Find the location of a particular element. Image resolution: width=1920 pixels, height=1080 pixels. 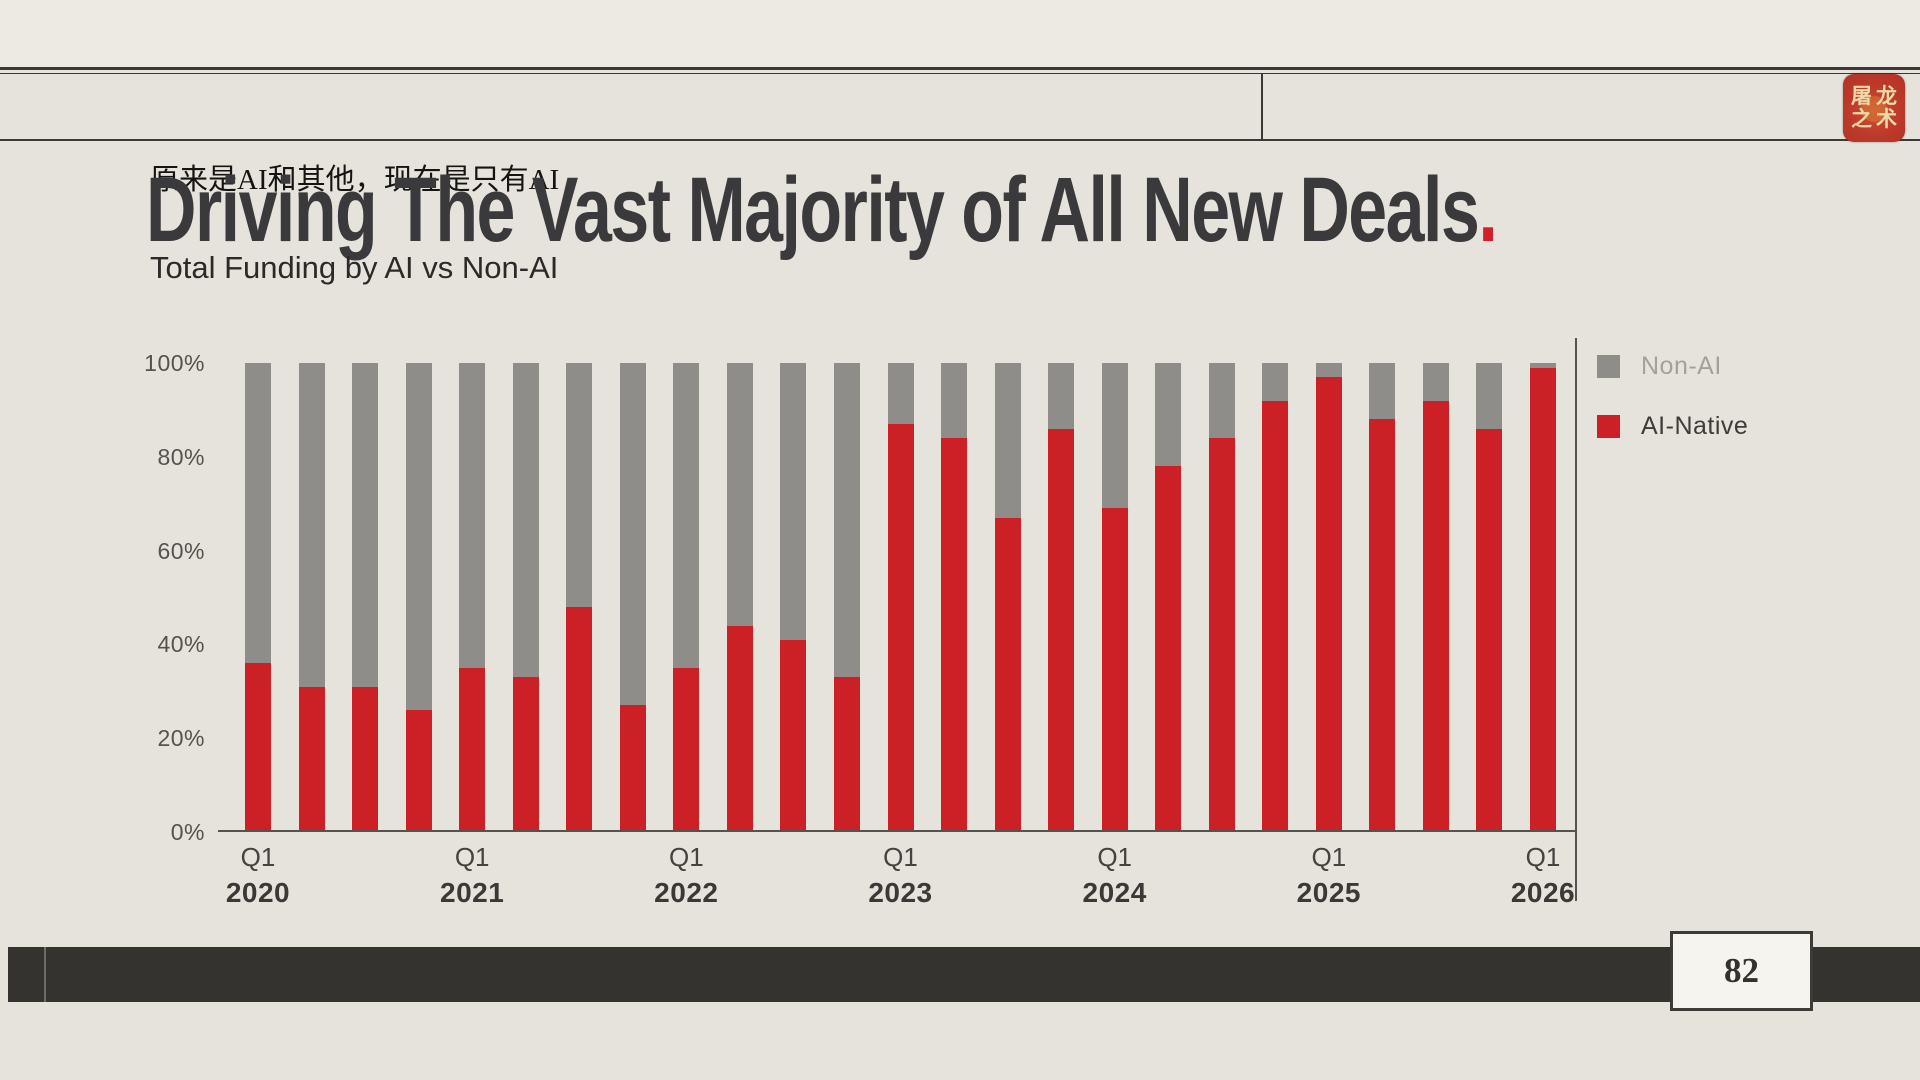

slide-title-period: . is located at coordinates (1487, 210).